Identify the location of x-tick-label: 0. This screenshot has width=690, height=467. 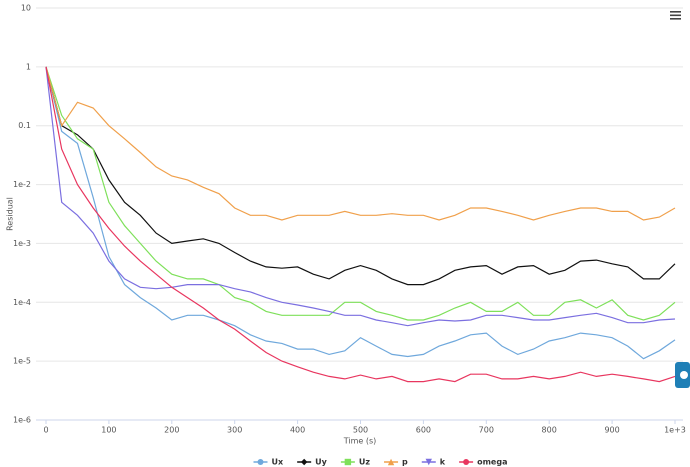
(45, 430).